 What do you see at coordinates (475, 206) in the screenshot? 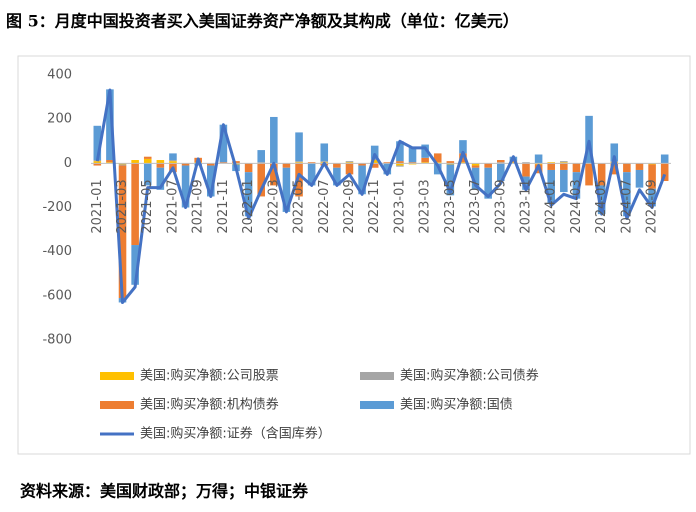
I see `x-tick-label: 2023-07` at bounding box center [475, 206].